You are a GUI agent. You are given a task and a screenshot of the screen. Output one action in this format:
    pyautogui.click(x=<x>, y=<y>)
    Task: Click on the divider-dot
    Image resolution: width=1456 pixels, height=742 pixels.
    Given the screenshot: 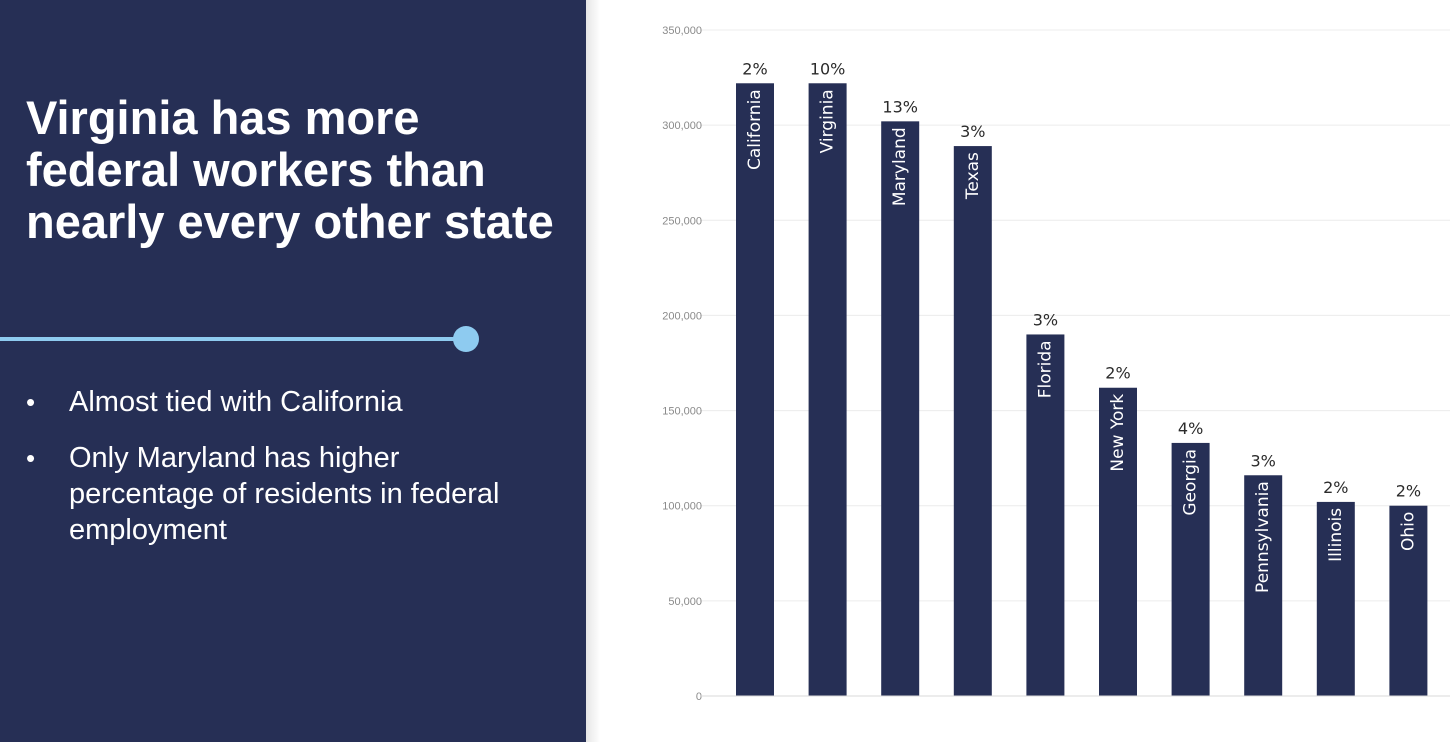 What is the action you would take?
    pyautogui.click(x=466, y=339)
    